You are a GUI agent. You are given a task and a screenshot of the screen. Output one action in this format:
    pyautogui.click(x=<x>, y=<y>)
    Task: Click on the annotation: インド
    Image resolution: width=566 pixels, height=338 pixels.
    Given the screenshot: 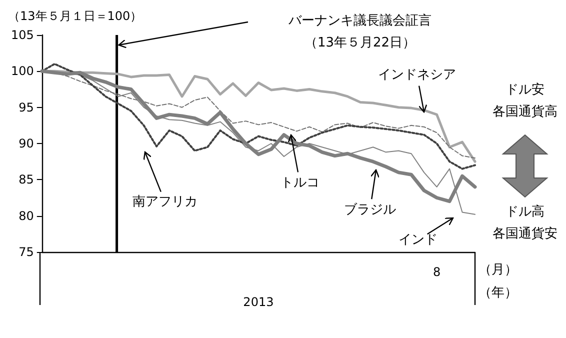 What is the action you would take?
    pyautogui.click(x=418, y=240)
    